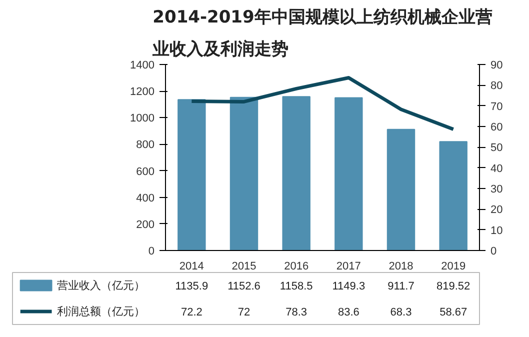 The width and height of the screenshot is (529, 337). What do you see at coordinates (493, 252) in the screenshot?
I see `y2-tick-label: 0` at bounding box center [493, 252].